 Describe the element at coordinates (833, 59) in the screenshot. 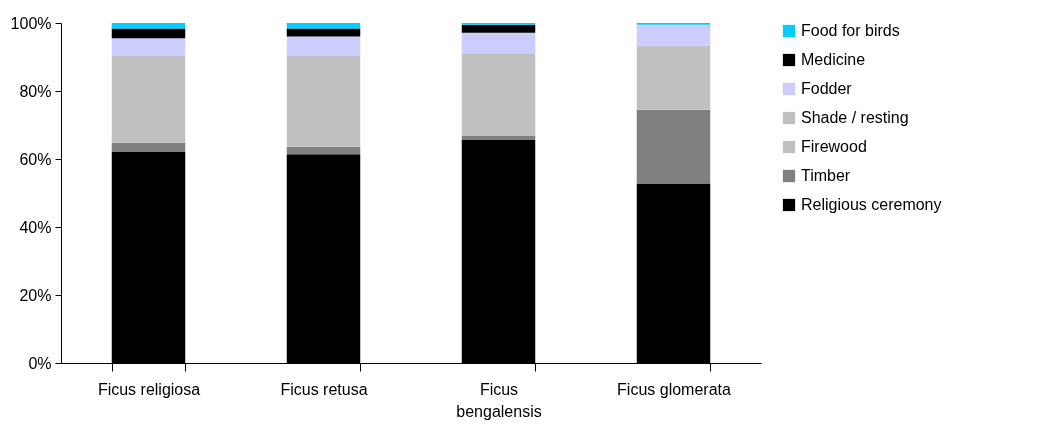

I see `legend-label: Medicine` at that location.